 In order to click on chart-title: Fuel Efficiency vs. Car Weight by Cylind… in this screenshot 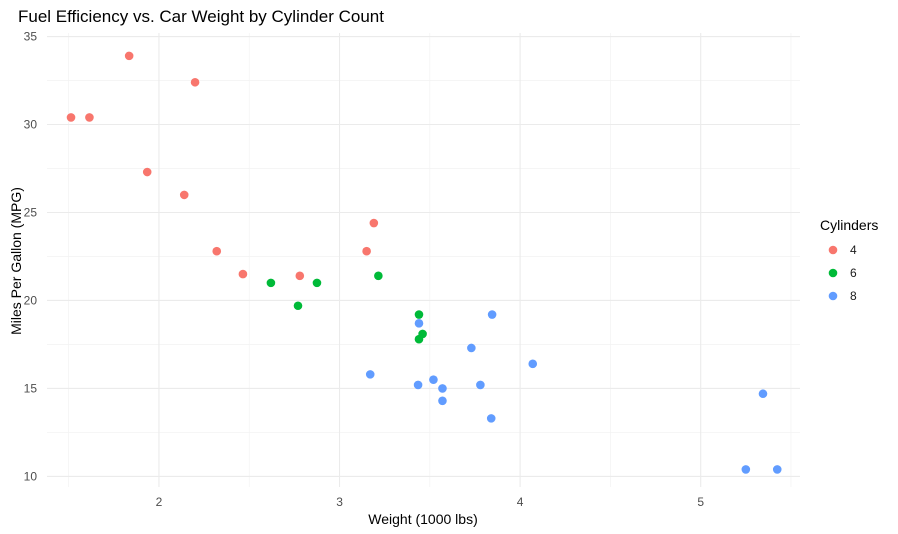, I will do `click(201, 16)`.